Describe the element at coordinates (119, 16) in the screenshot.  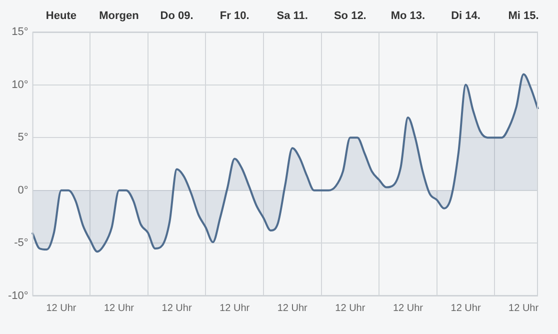
I see `text: Morgen` at that location.